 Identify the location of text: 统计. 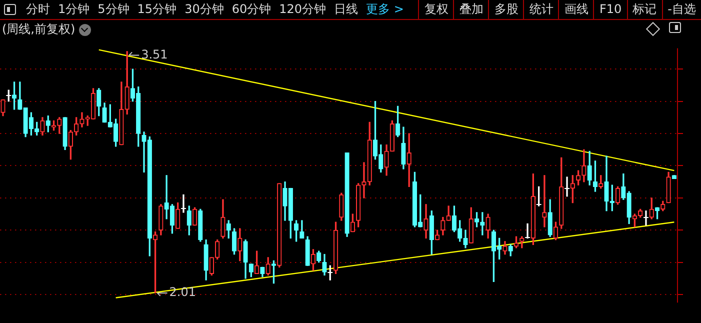
(540, 9).